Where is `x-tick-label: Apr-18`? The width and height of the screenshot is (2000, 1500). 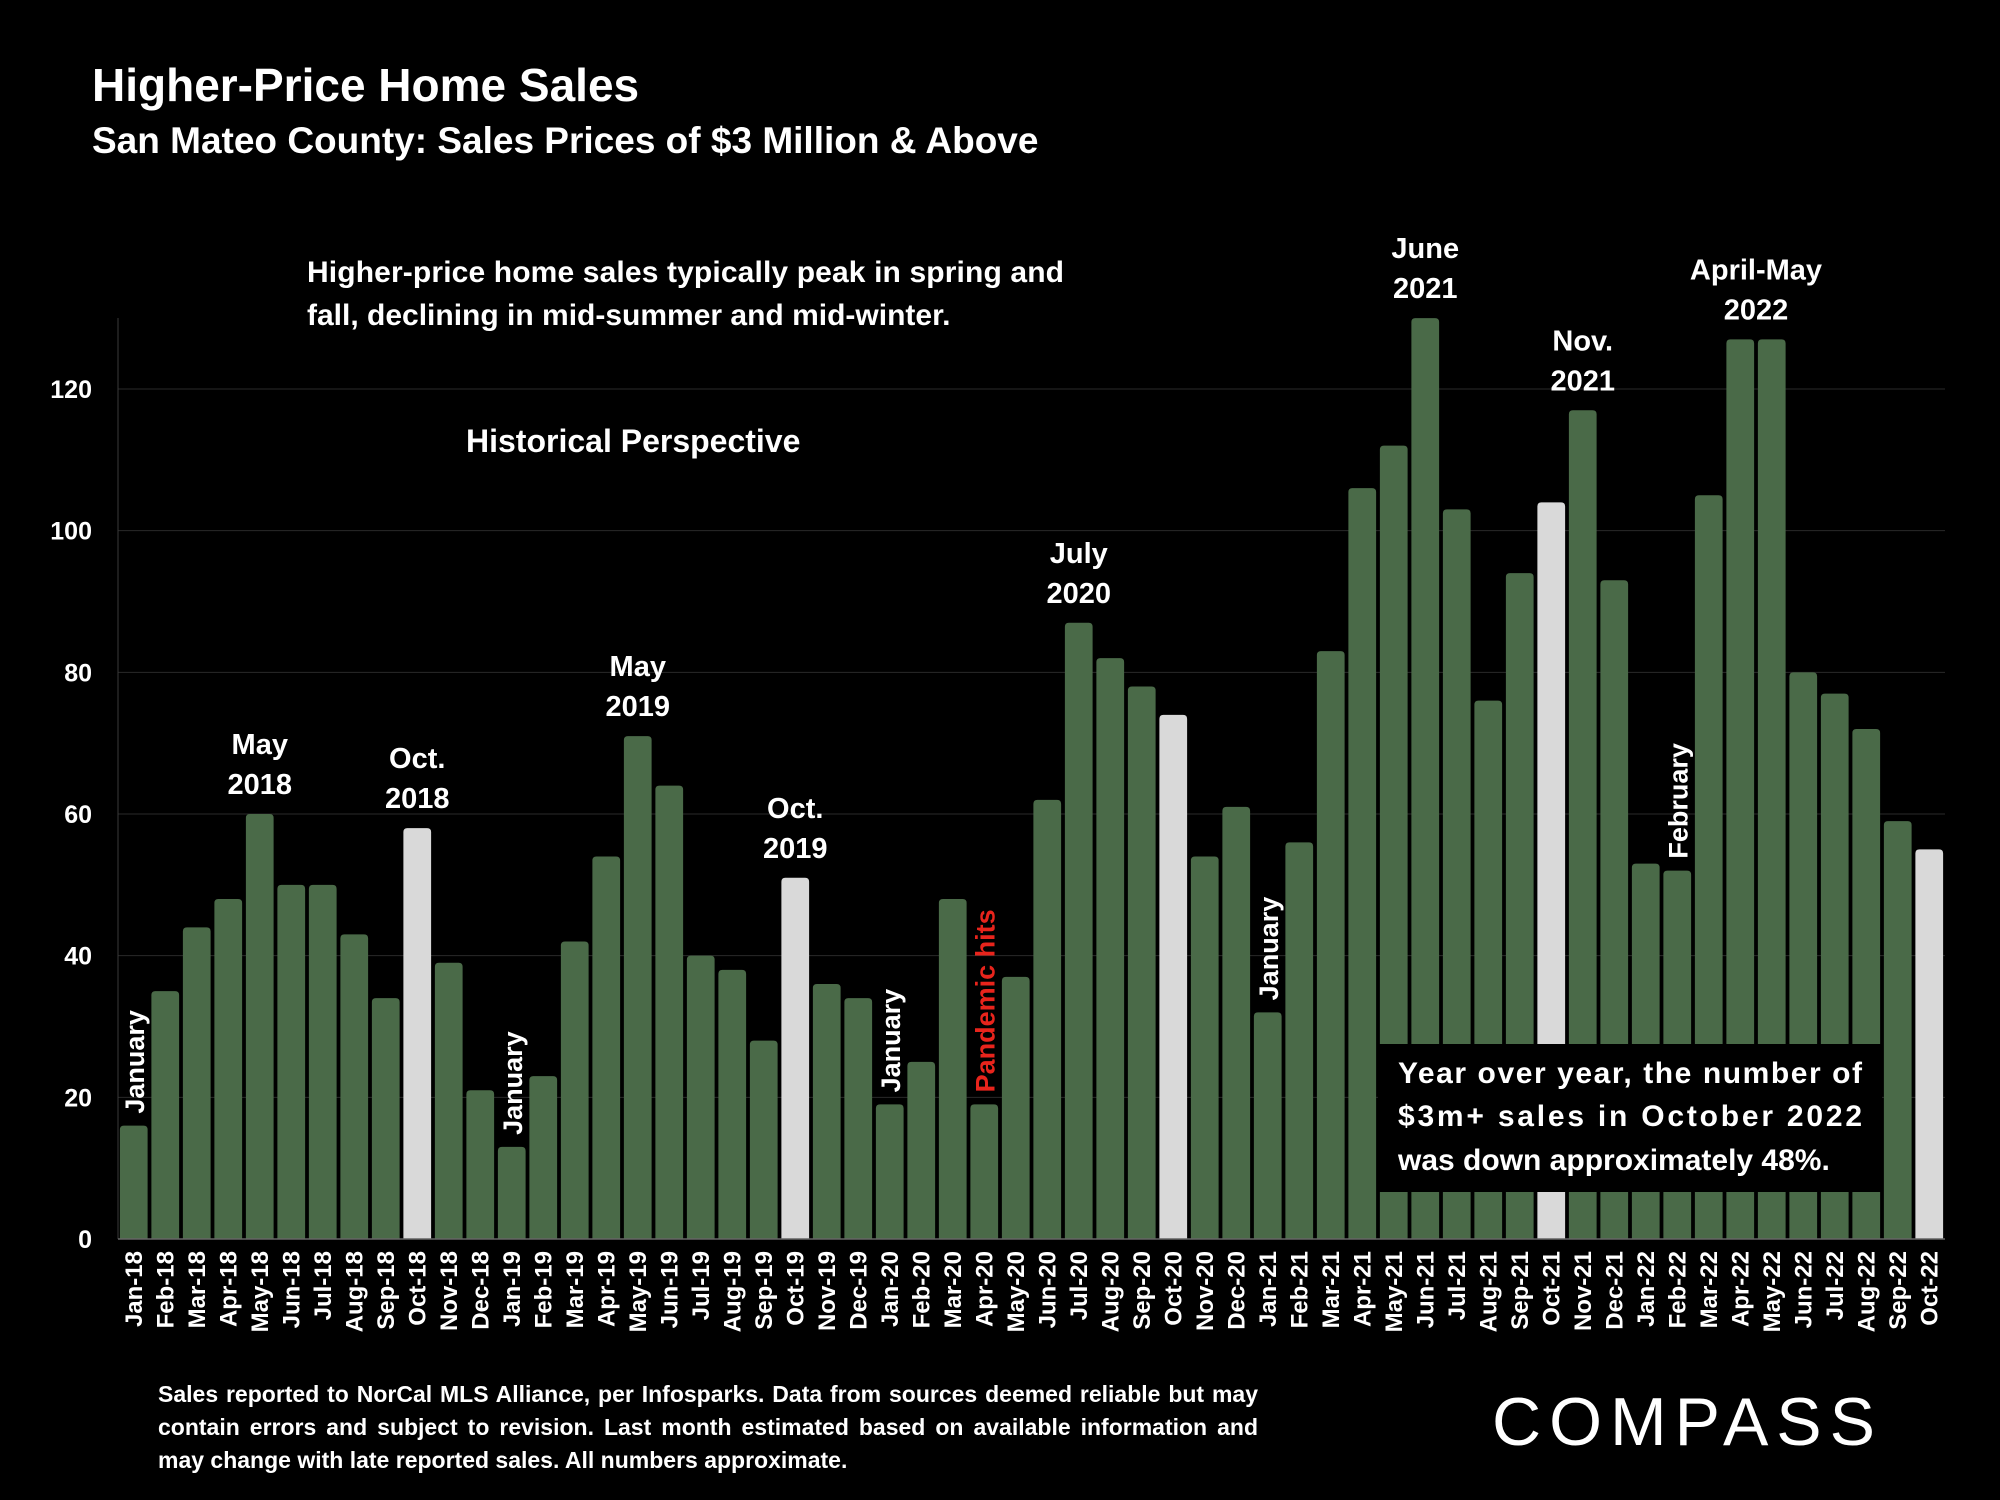
x-tick-label: Apr-18 is located at coordinates (228, 1289).